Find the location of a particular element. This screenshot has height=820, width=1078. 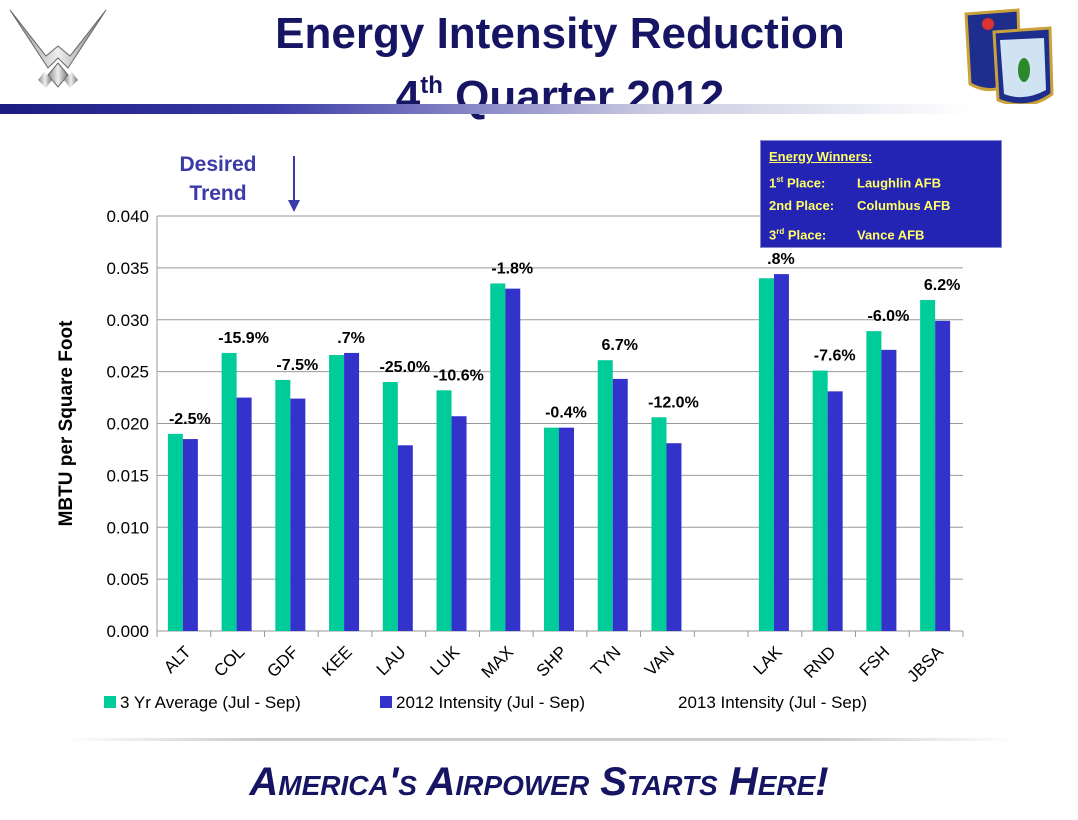

winner-base: Columbus AFB is located at coordinates (904, 205).